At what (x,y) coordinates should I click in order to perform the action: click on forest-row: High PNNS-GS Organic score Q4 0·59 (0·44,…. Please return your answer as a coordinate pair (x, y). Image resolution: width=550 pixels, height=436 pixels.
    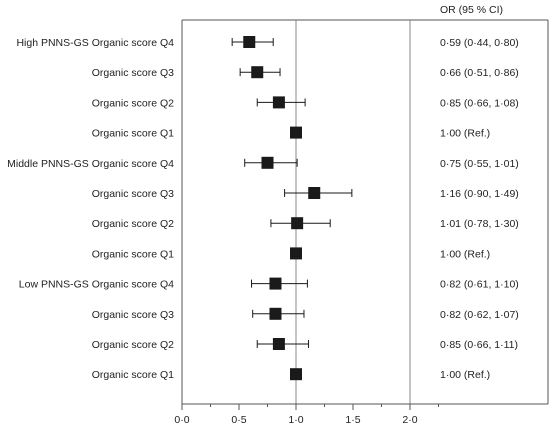
    Looking at the image, I should click on (267, 42).